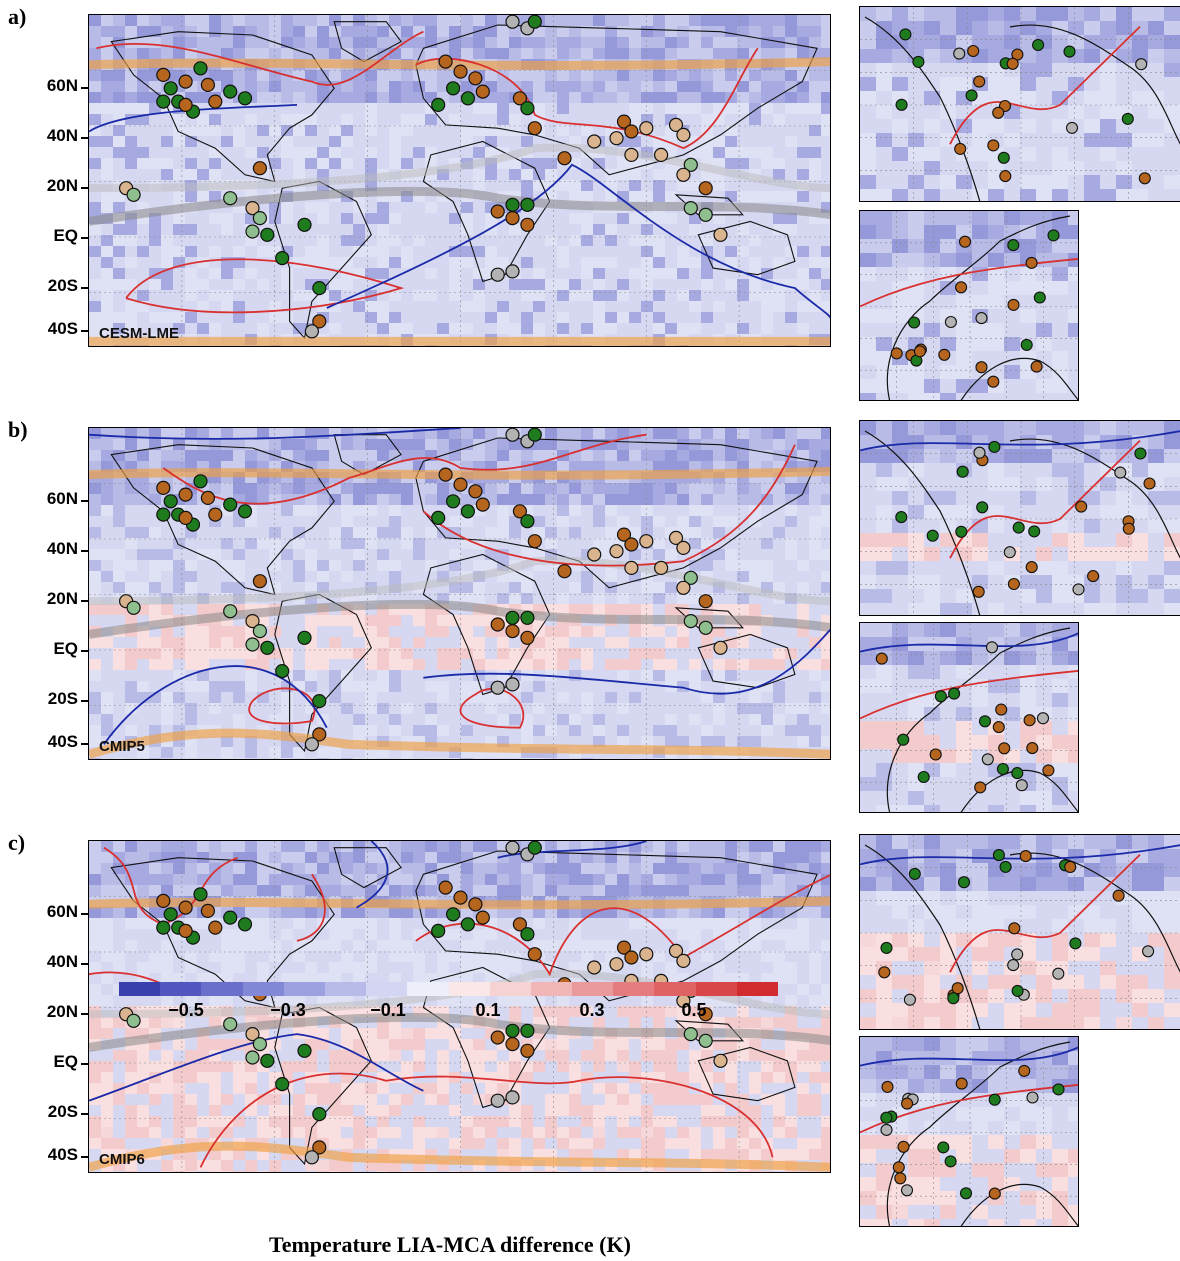 This screenshot has height=1261, width=1180. Describe the element at coordinates (367, 42) in the screenshot. I see `coastline` at that location.